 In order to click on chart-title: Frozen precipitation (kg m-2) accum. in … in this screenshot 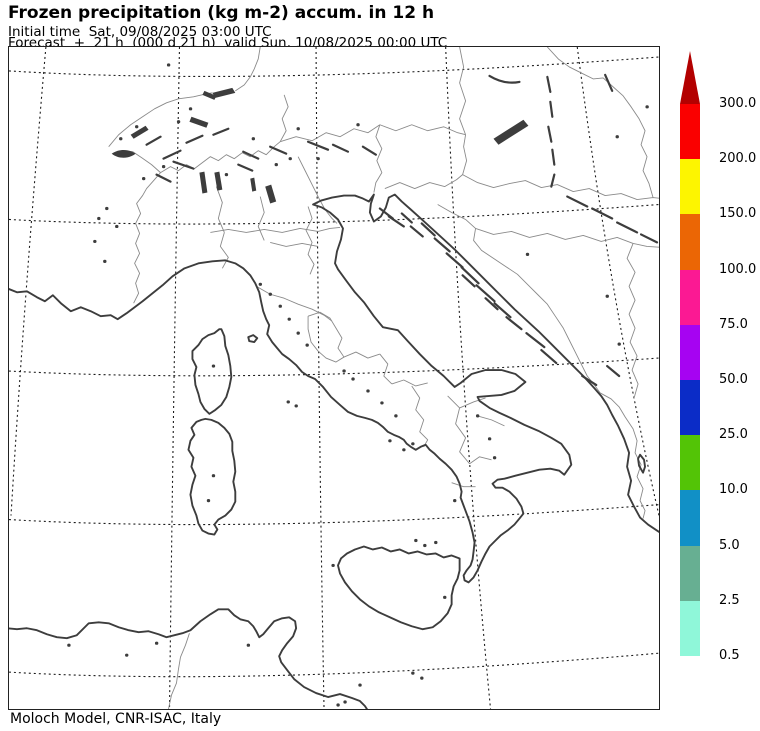, I will do `click(221, 13)`.